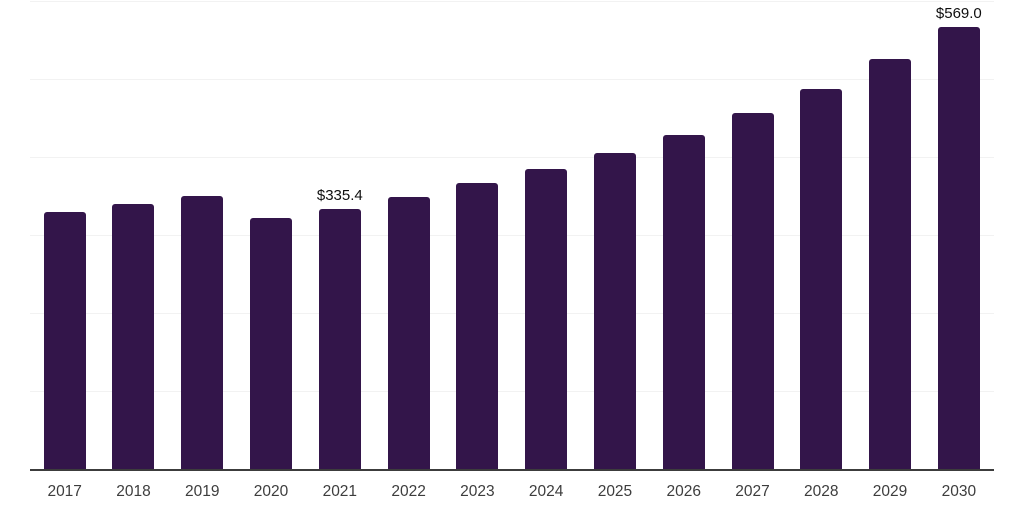 The width and height of the screenshot is (1024, 512). I want to click on bar-2029, so click(890, 264).